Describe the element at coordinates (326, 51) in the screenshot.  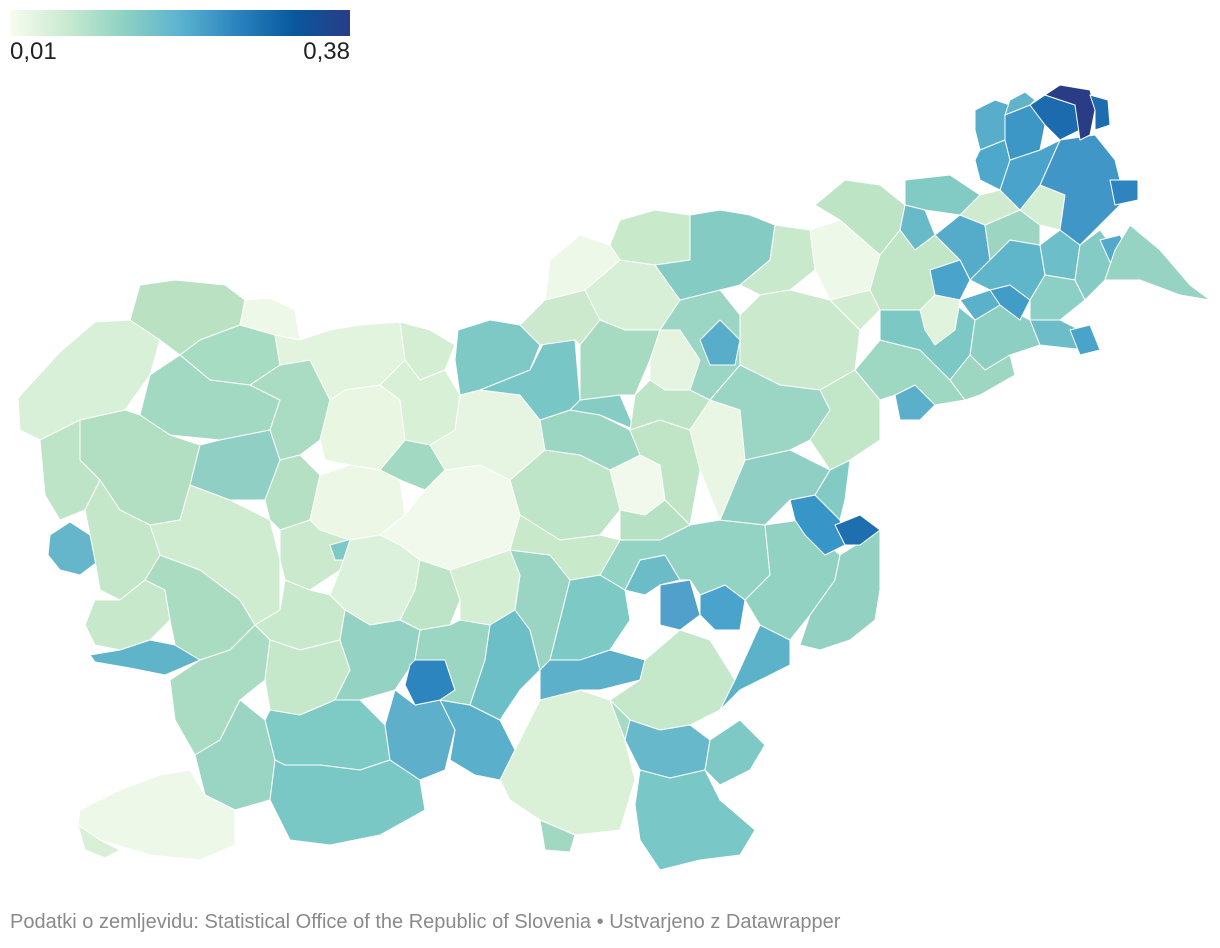
I see `legend-max-label: 0,38` at that location.